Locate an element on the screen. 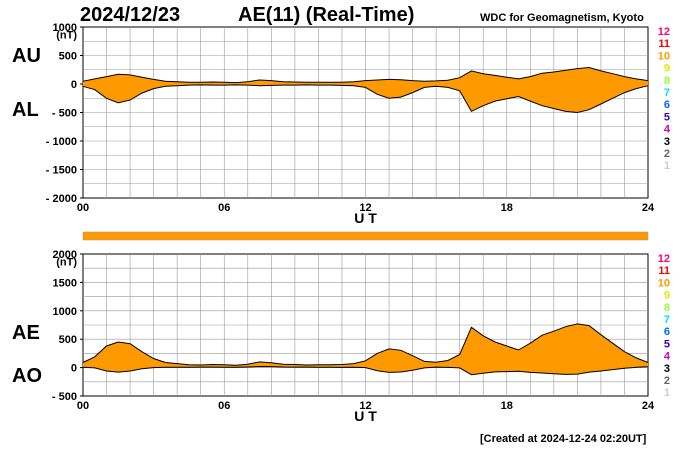 The height and width of the screenshot is (450, 700). separator-bar is located at coordinates (365, 236).